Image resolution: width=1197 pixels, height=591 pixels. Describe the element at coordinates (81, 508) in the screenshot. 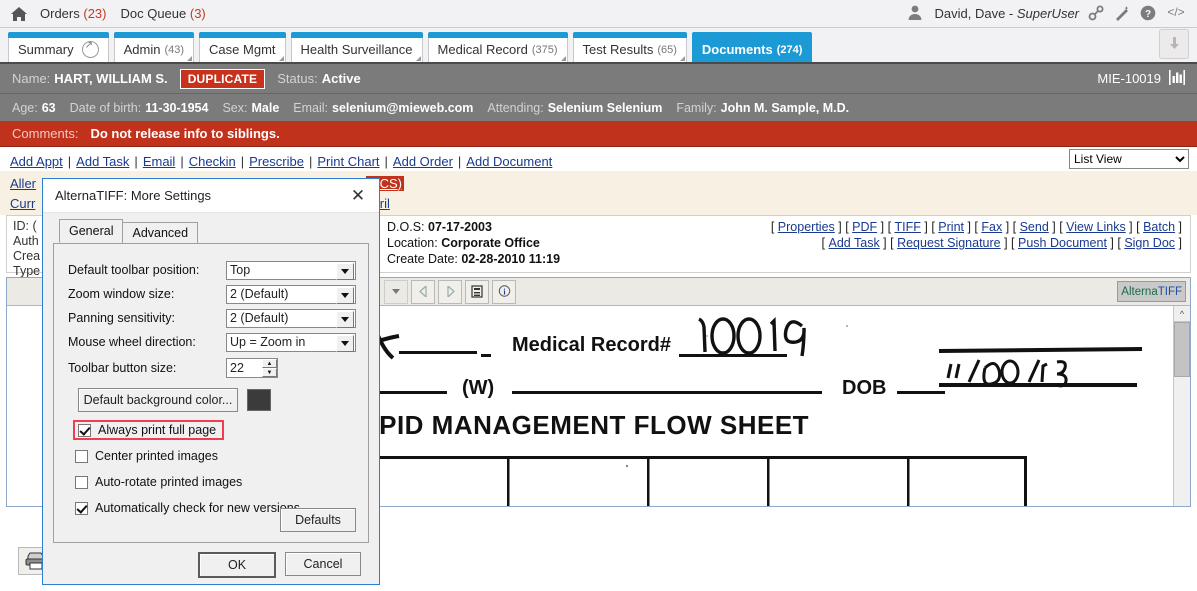

I see `auto-check-new-versions-checkbox` at that location.